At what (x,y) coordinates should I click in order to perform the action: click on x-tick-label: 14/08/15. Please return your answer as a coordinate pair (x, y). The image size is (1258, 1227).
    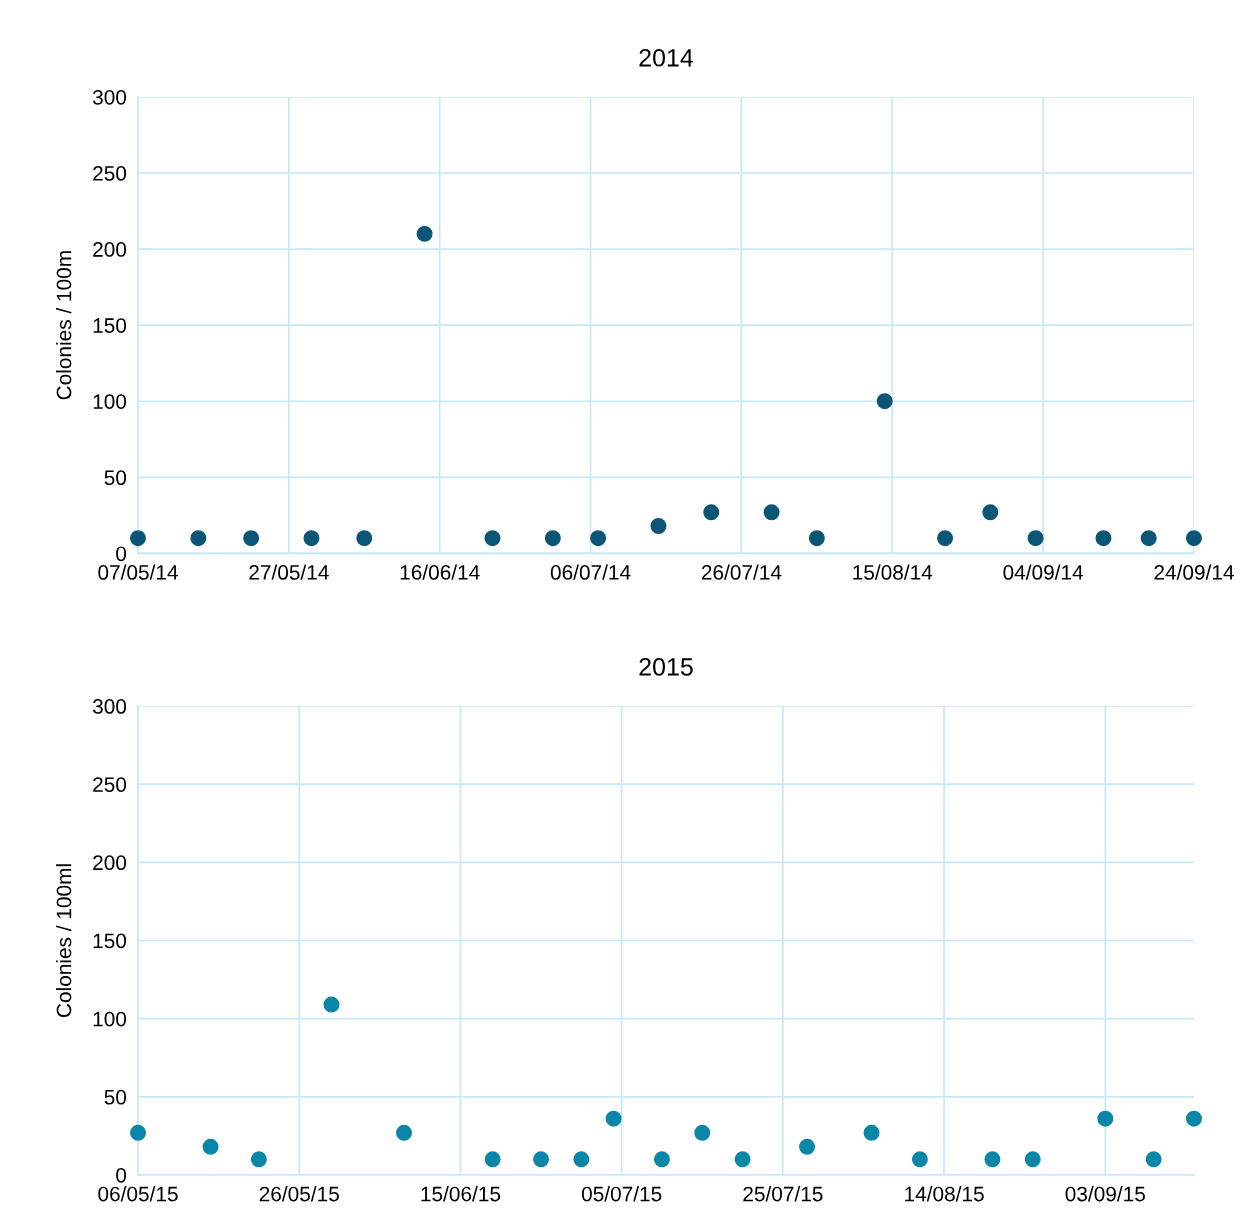
    Looking at the image, I should click on (944, 1194).